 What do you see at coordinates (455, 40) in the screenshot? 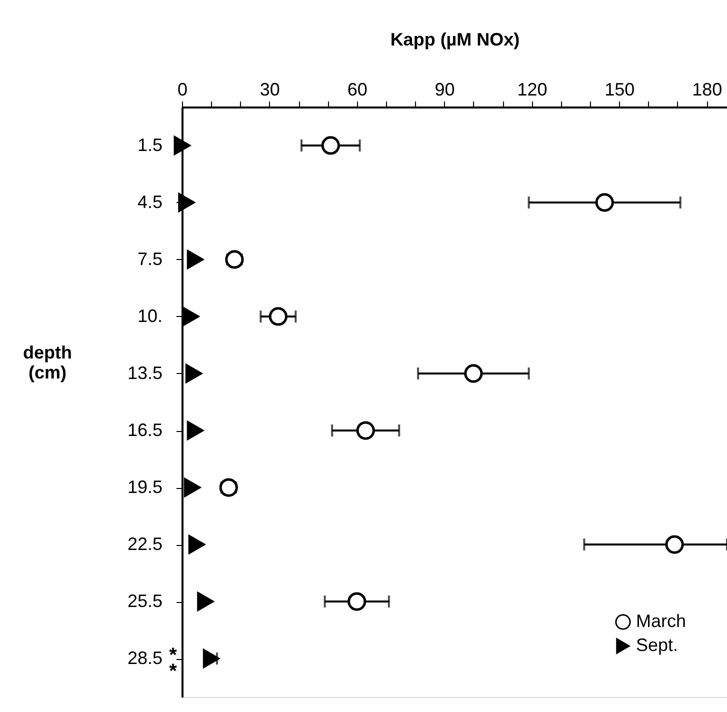
I see `x-axis-title: Kapp (µM NOx)` at bounding box center [455, 40].